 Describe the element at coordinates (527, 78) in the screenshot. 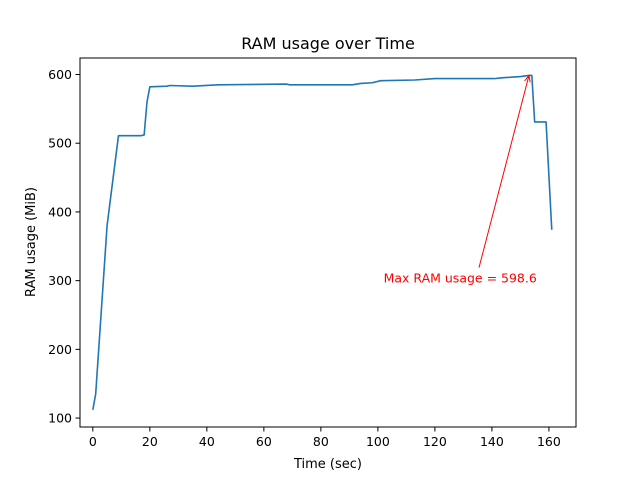

I see `annotation-arrow-head` at that location.